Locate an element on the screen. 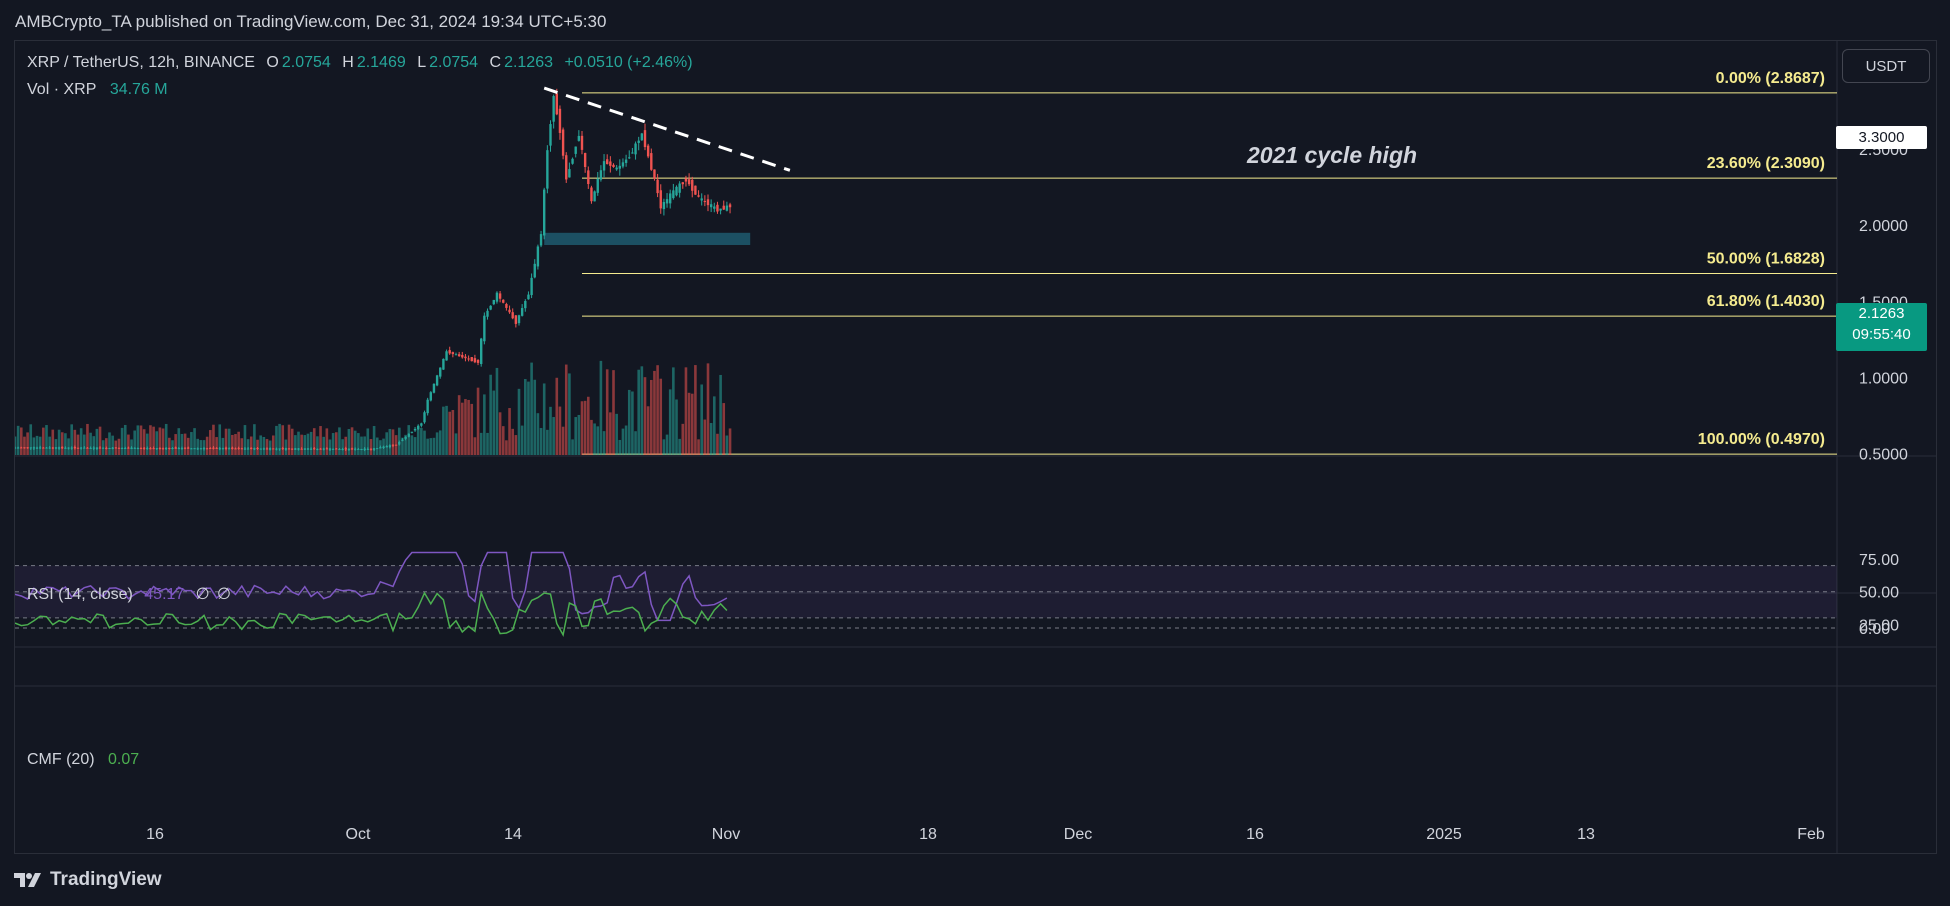 This screenshot has width=1950, height=906. time-axis-tick: 16 is located at coordinates (1255, 834).